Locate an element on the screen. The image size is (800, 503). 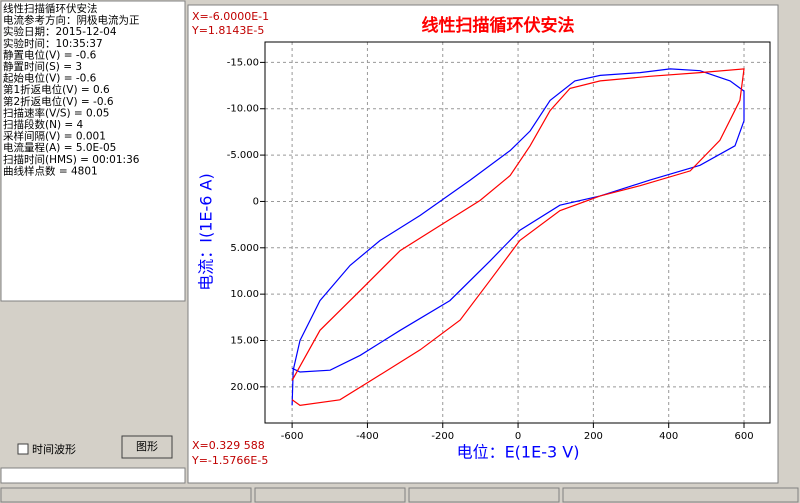
x-tick-label: -600 is located at coordinates (292, 436).